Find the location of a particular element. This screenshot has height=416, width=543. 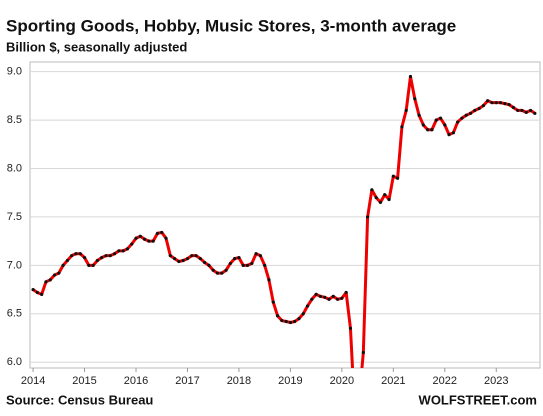

y-tick-label: 8.0 is located at coordinates (14, 168).